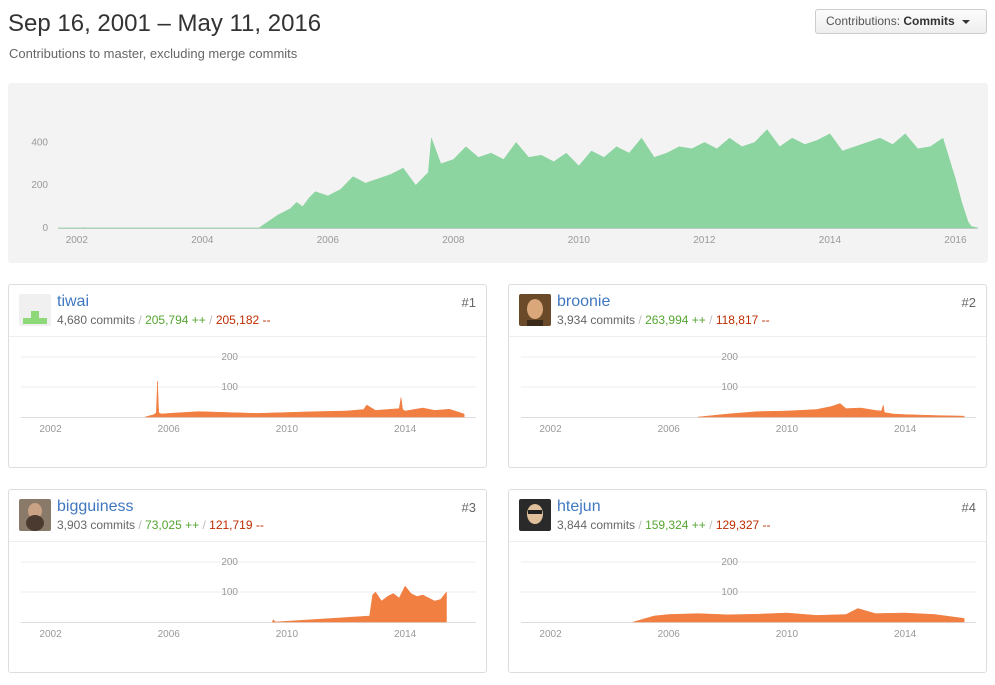 The height and width of the screenshot is (685, 995). What do you see at coordinates (236, 525) in the screenshot?
I see `deletions-count: 121,719 --` at bounding box center [236, 525].